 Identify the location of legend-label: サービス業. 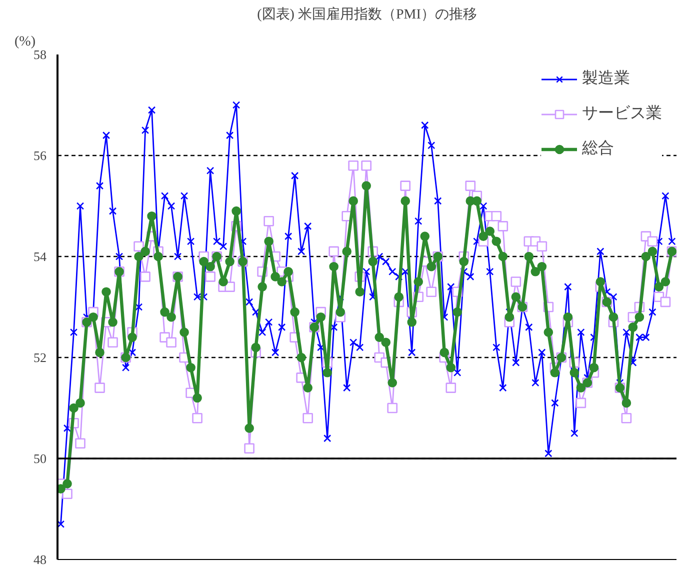
(622, 114).